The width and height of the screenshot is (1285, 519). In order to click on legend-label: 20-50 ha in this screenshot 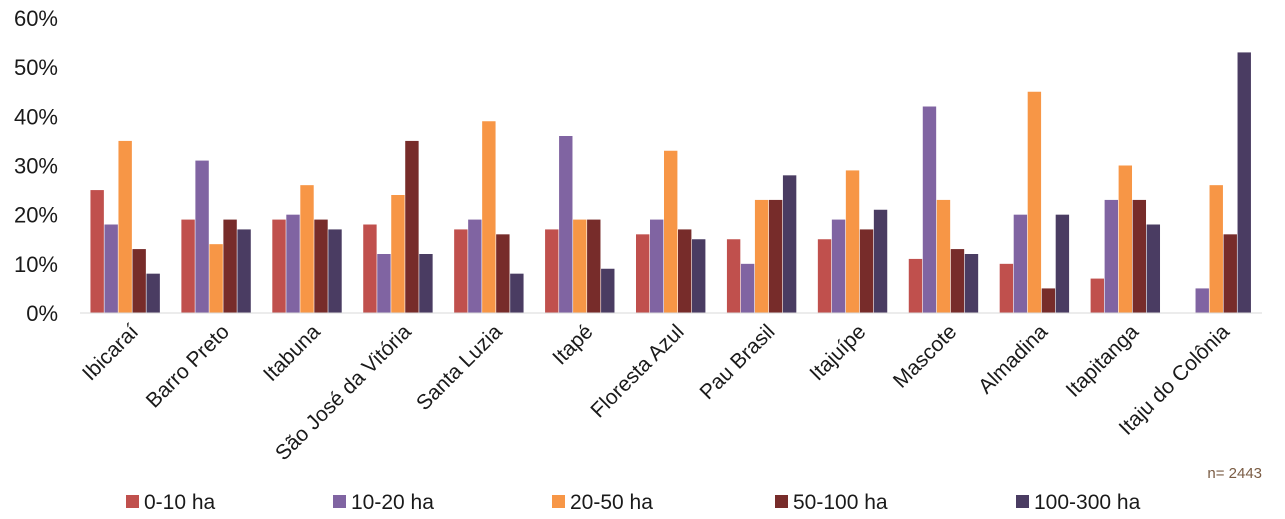, I will do `click(611, 502)`.